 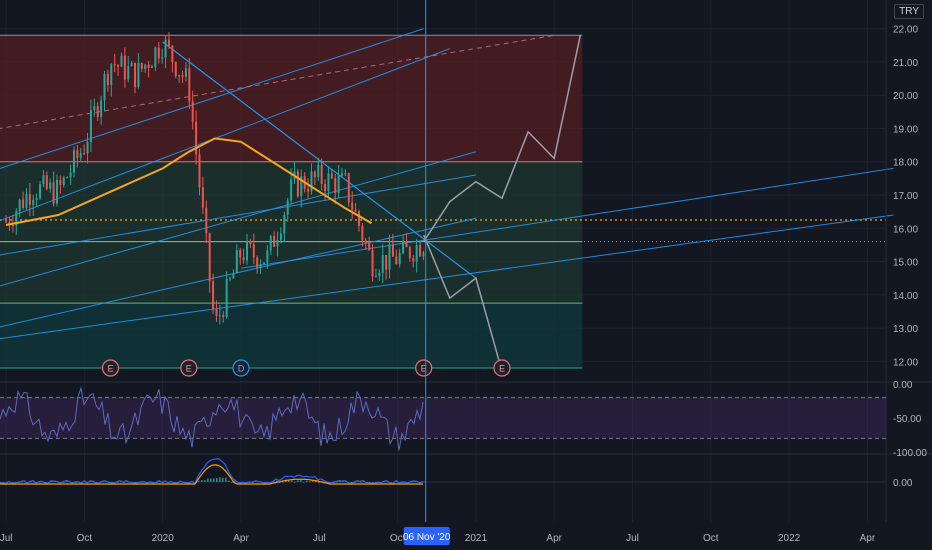 I want to click on downtrend-line, so click(x=319, y=160).